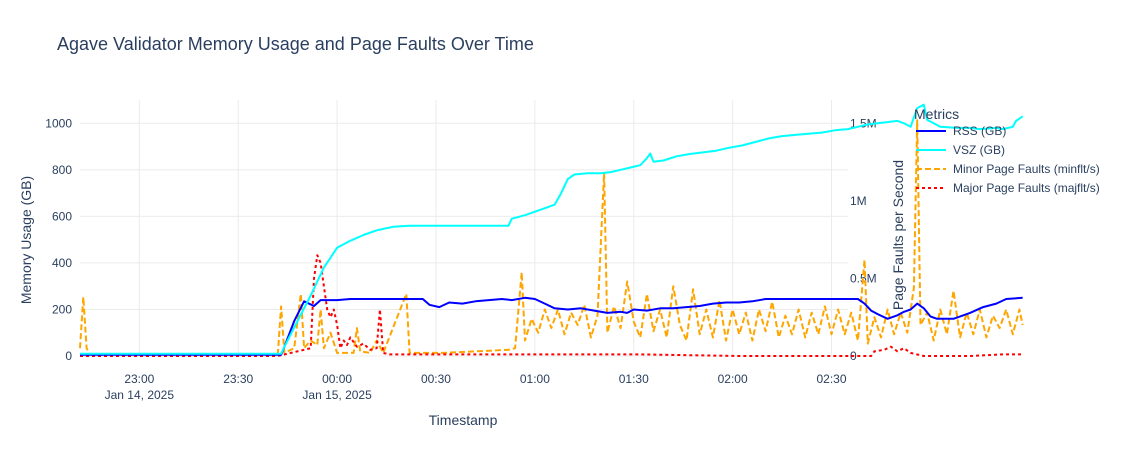 The width and height of the screenshot is (1138, 450). Describe the element at coordinates (337, 395) in the screenshot. I see `x-tick-date-label: Jan 15, 2025` at that location.